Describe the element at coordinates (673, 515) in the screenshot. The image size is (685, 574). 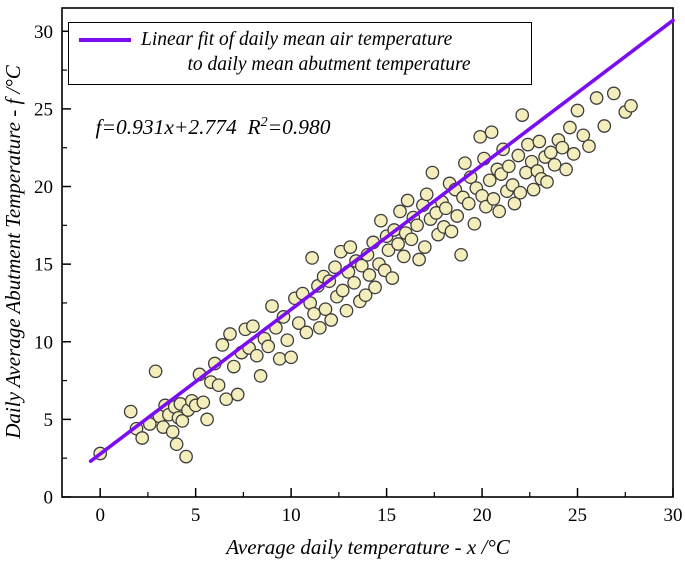
I see `x-tick-label: 30` at that location.